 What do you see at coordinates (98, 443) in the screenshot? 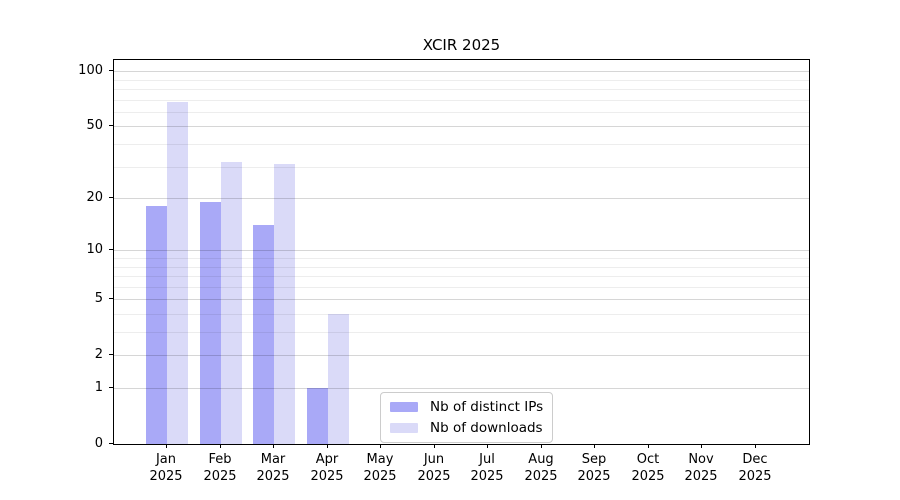
I see `y-tick-label: 0` at bounding box center [98, 443].